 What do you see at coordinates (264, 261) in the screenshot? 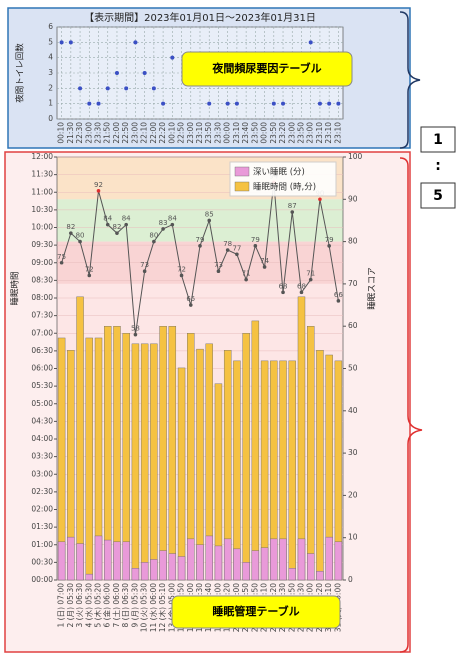
I see `score-label: 74` at bounding box center [264, 261].